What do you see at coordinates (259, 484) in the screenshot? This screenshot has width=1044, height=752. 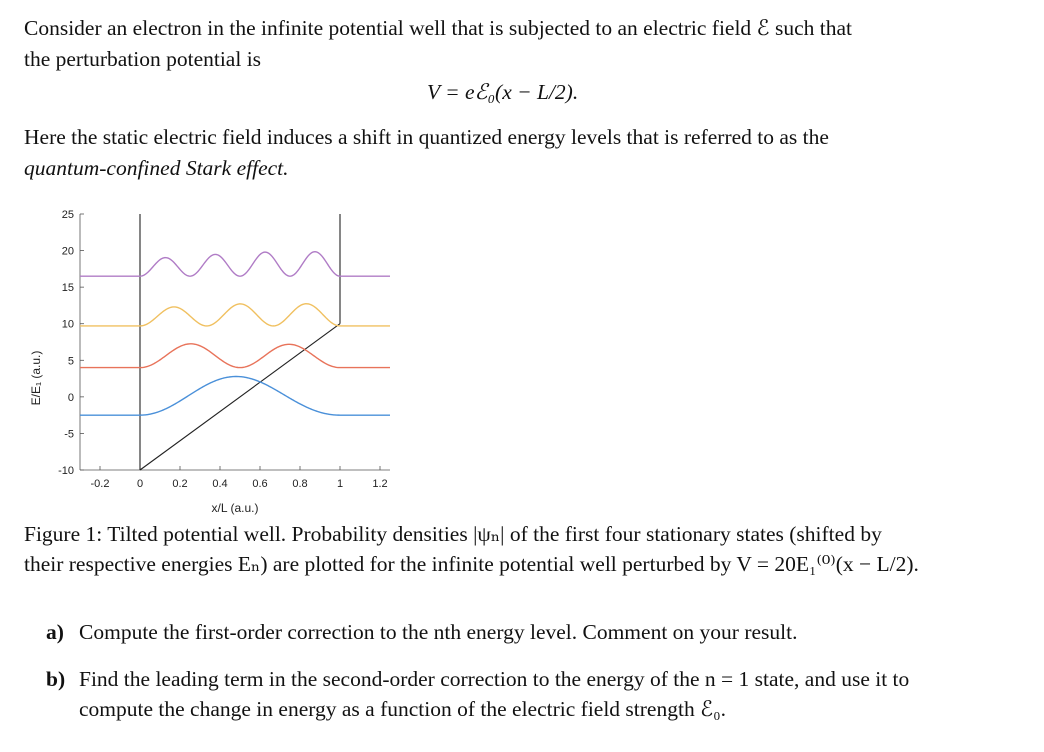 I see `x-tick-label: 0.6` at bounding box center [259, 484].